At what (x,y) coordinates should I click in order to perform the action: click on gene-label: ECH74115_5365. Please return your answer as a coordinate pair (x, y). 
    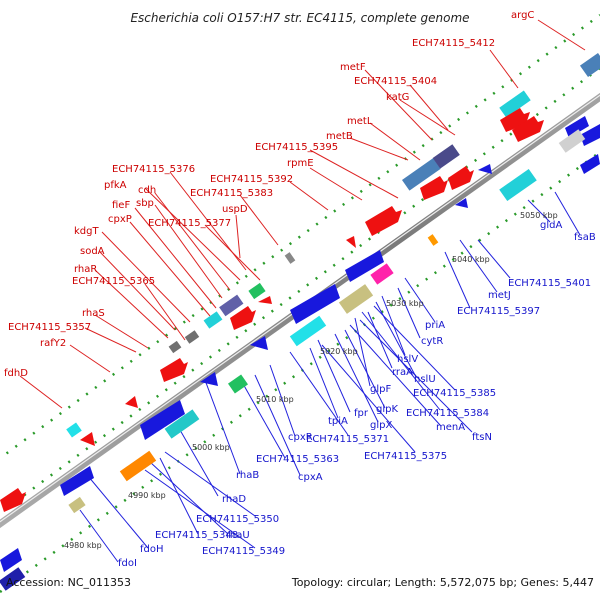
    Looking at the image, I should click on (113, 281).